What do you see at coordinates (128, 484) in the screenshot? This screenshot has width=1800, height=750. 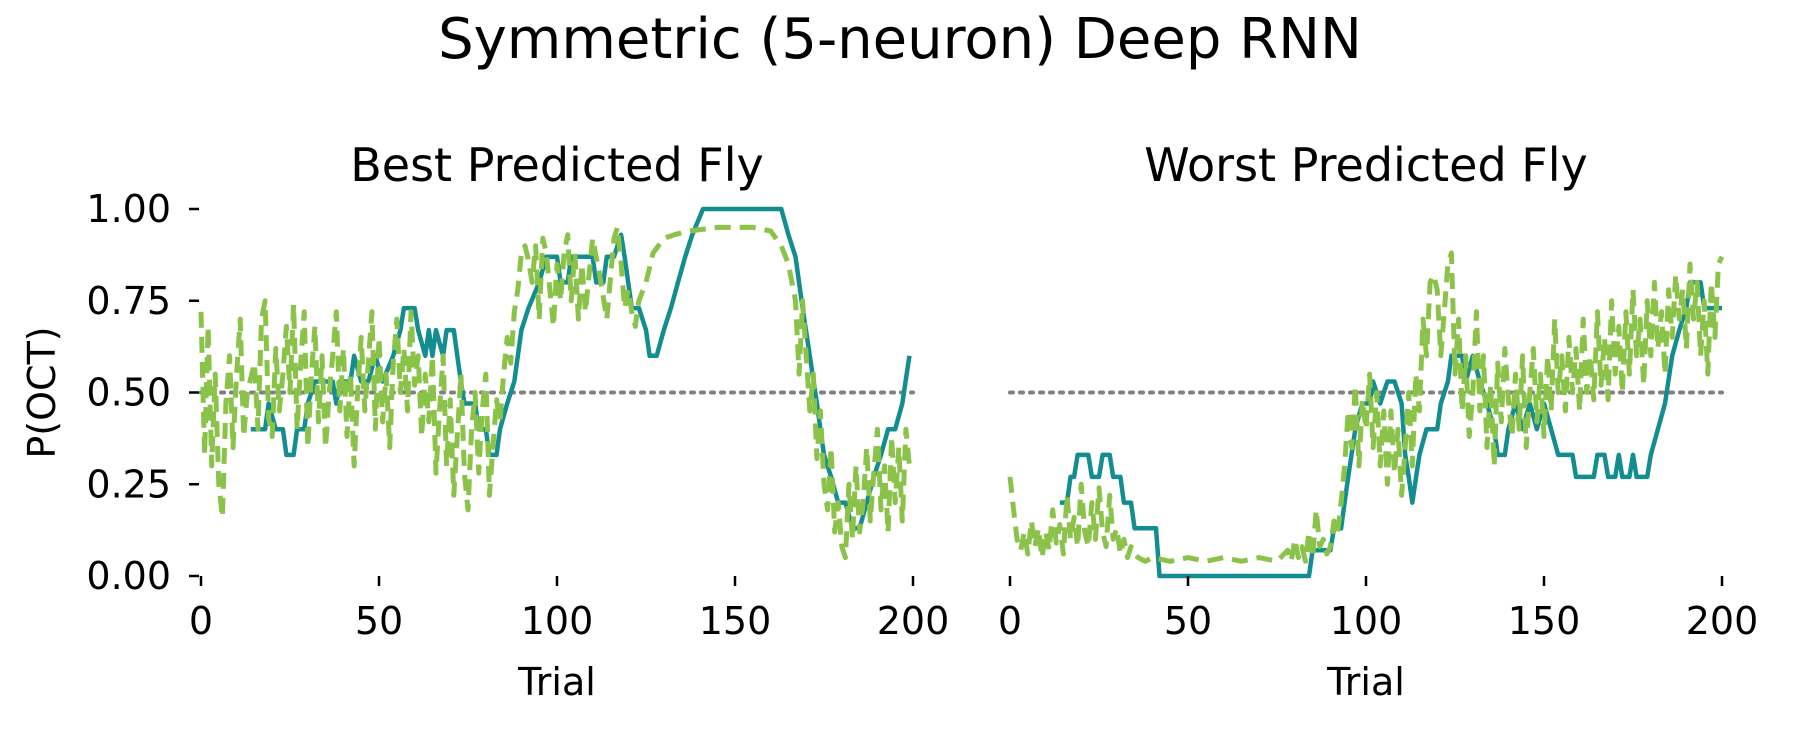 I see `y-tick-label: 0.25` at bounding box center [128, 484].